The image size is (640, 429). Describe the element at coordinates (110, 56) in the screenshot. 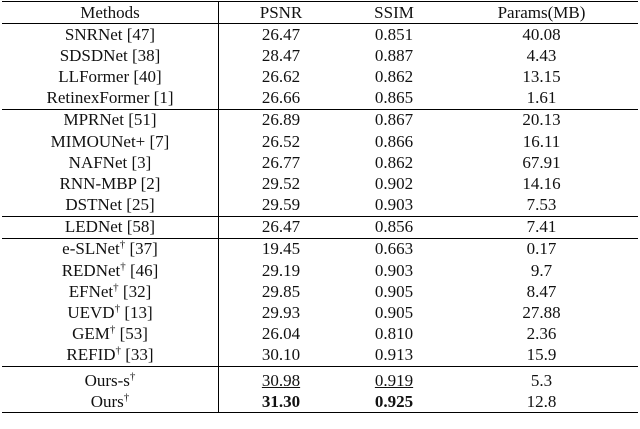

I see `method-cell: SDSDNet [38]` at that location.